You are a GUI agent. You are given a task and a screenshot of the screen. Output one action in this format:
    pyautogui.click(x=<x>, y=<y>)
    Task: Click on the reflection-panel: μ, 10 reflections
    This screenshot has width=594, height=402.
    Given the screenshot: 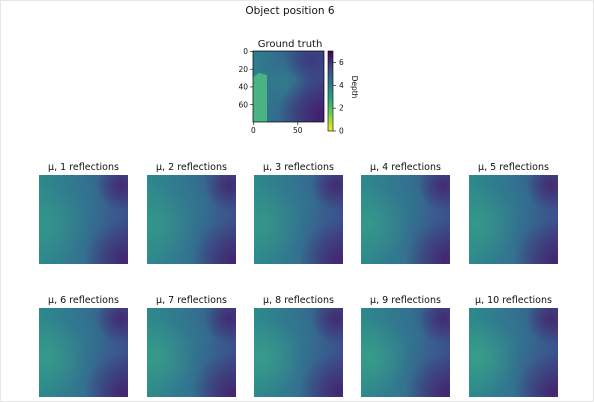 What is the action you would take?
    pyautogui.click(x=513, y=346)
    